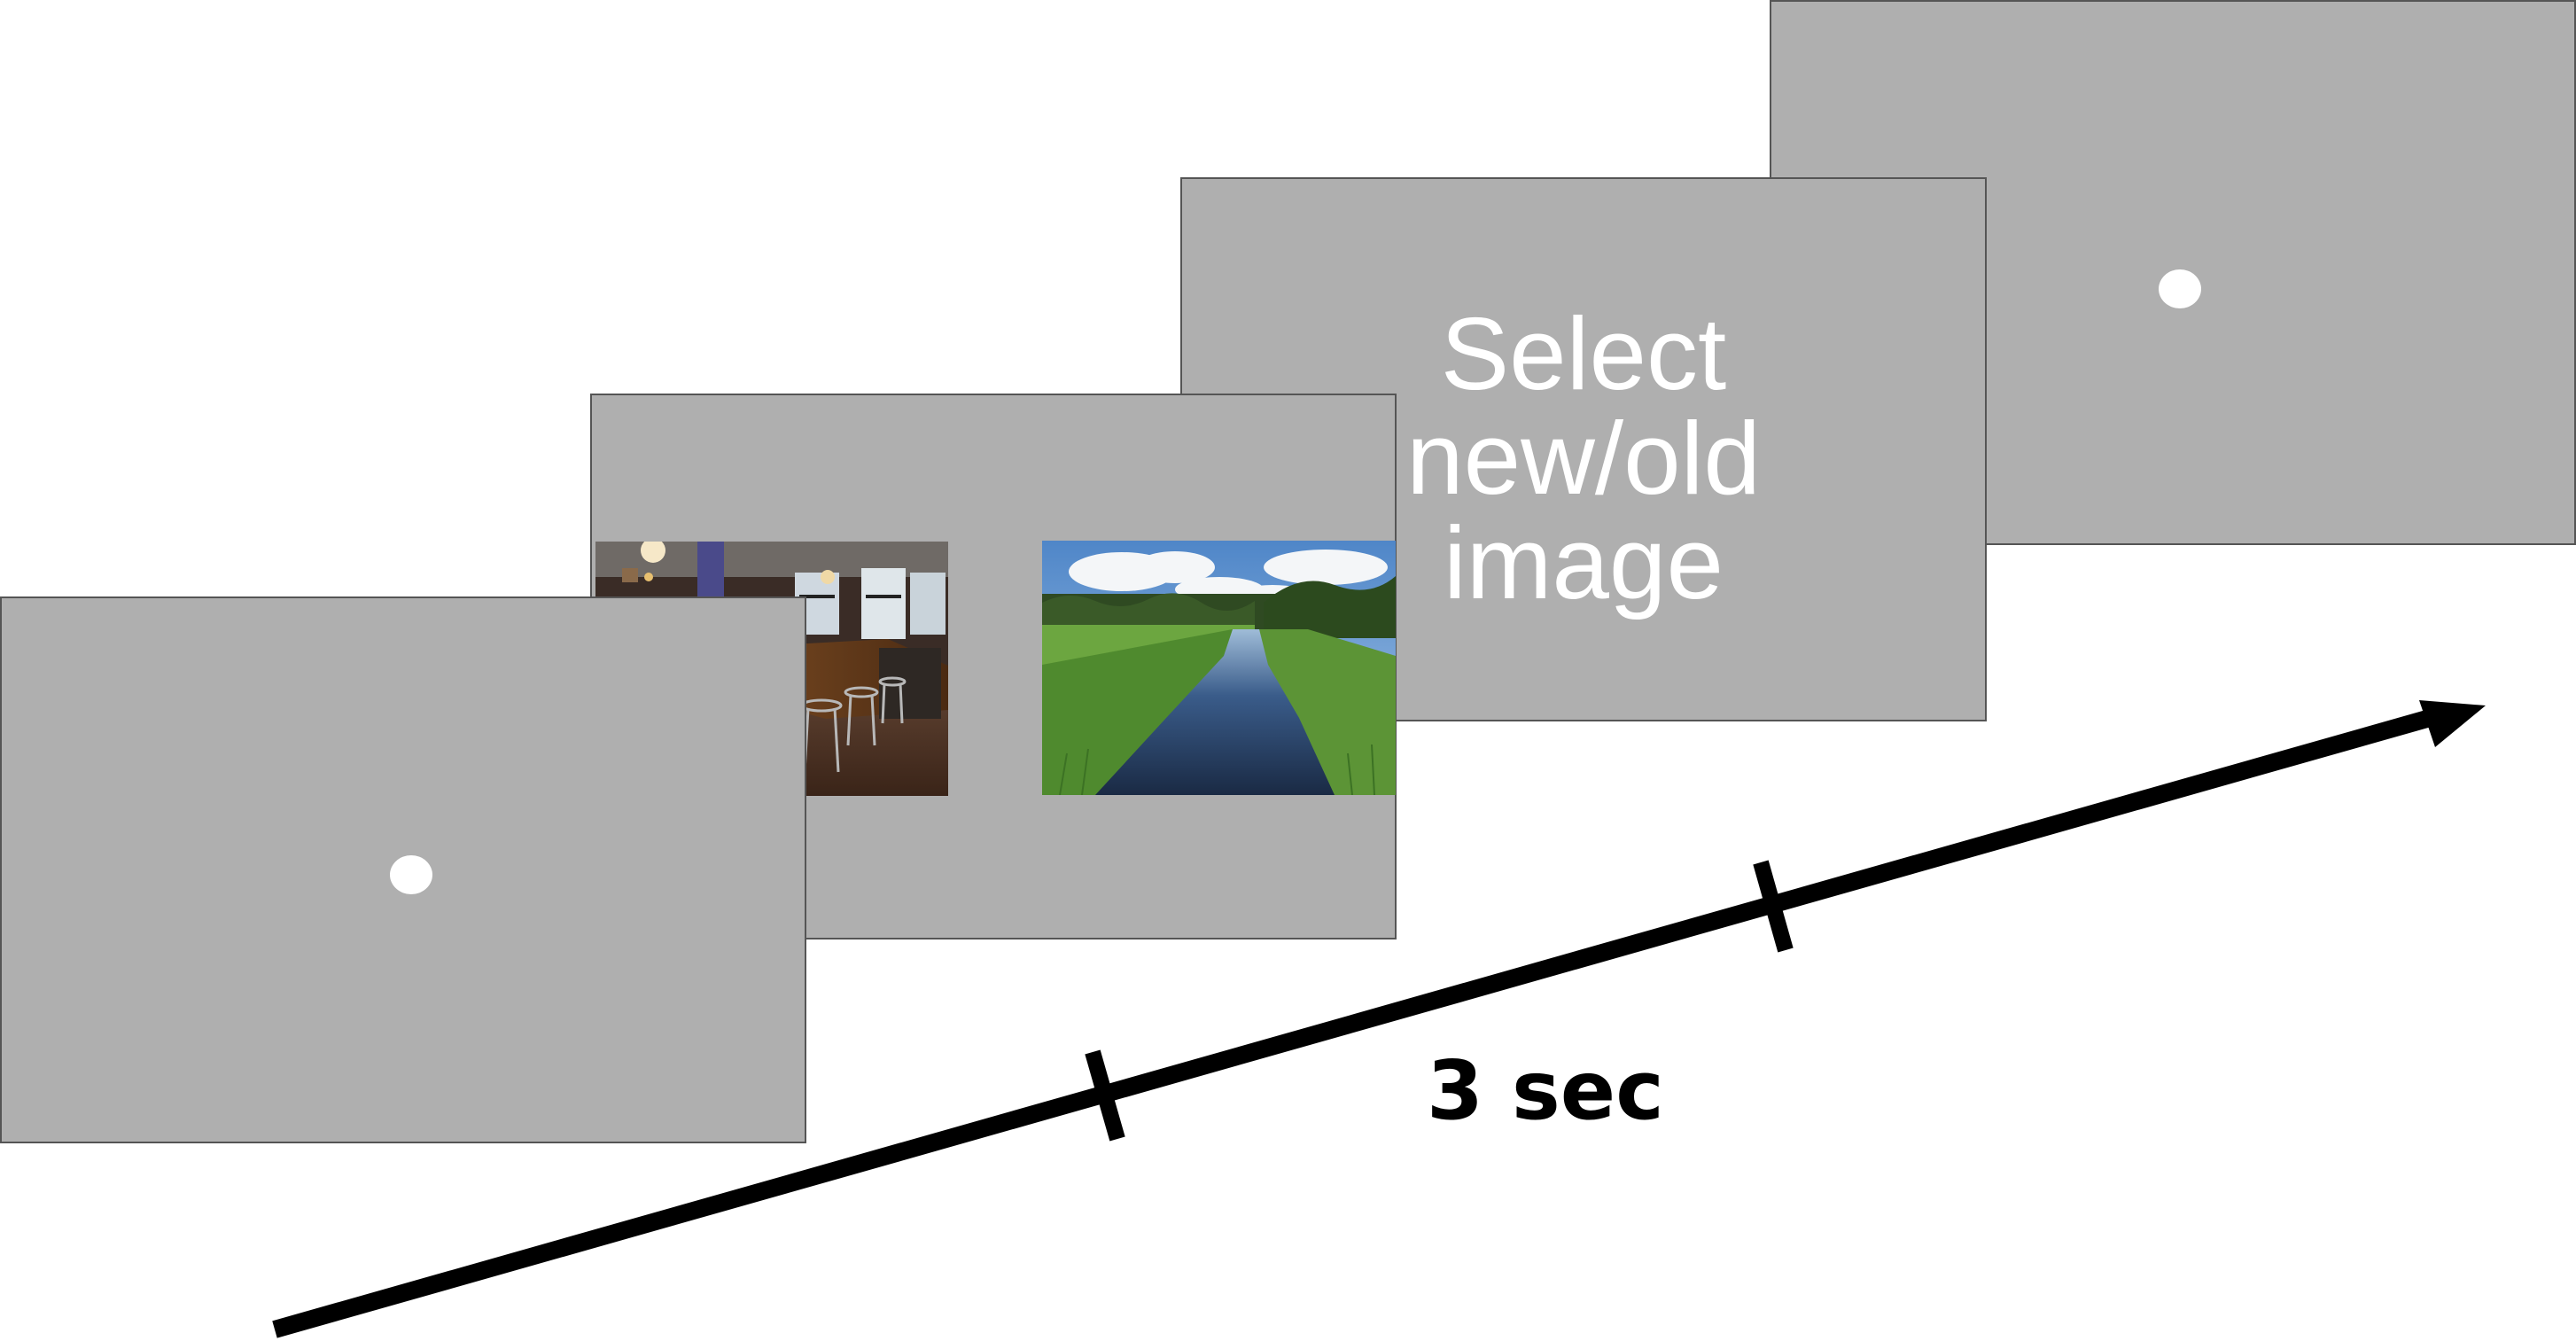 The width and height of the screenshot is (2576, 1341). What do you see at coordinates (1219, 668) in the screenshot?
I see `river-landscape-photo` at bounding box center [1219, 668].